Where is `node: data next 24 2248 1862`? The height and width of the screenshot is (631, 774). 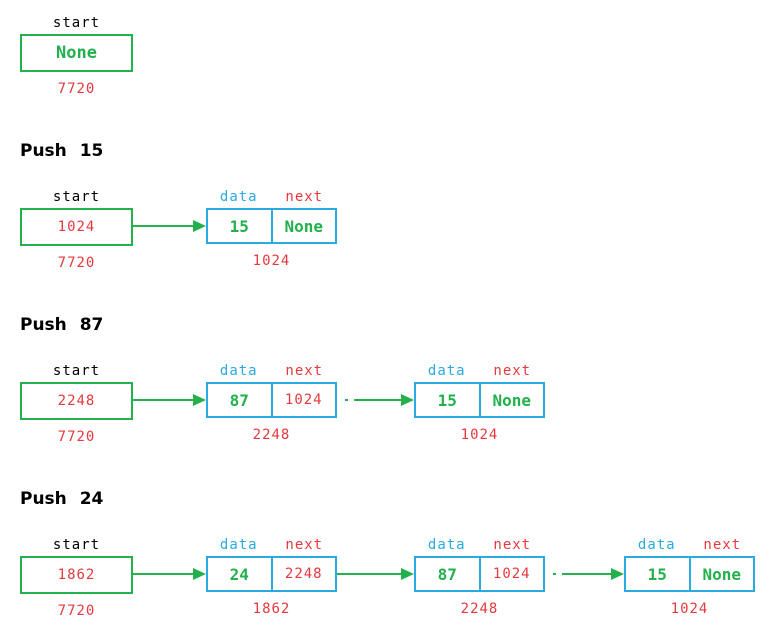 node: data next 24 2248 1862 is located at coordinates (271, 575).